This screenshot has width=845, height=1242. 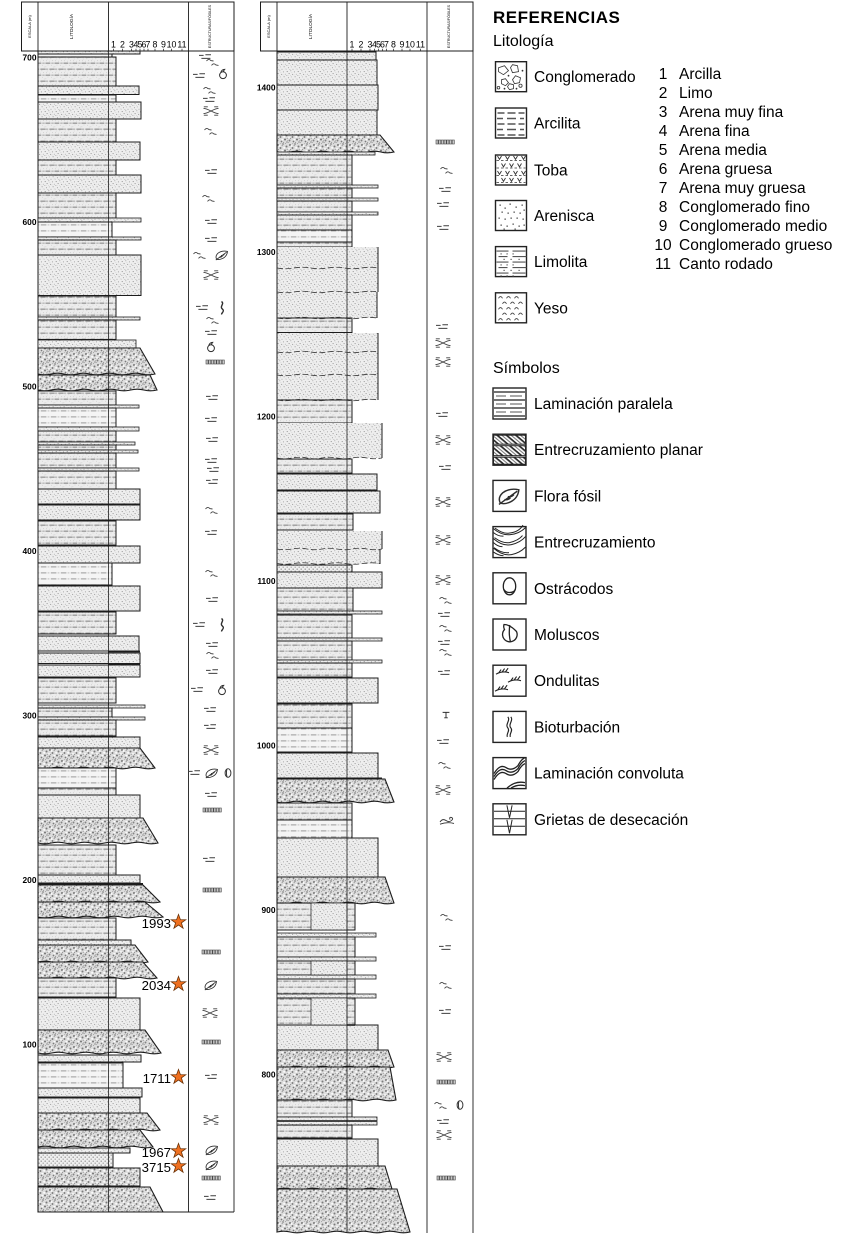 What do you see at coordinates (266, 581) in the screenshot?
I see `svg-text: 1100` at bounding box center [266, 581].